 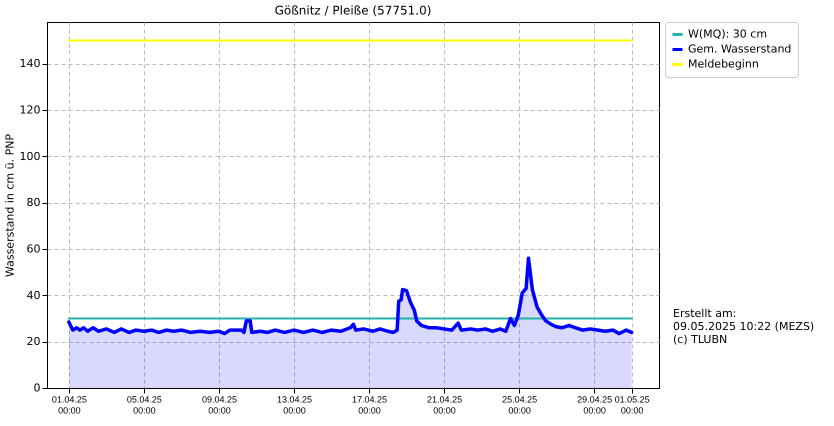 I want to click on text: Erstellt am: 09.05.2025 10:22 (MEZS) (c) TLUBN, so click(x=743, y=326).